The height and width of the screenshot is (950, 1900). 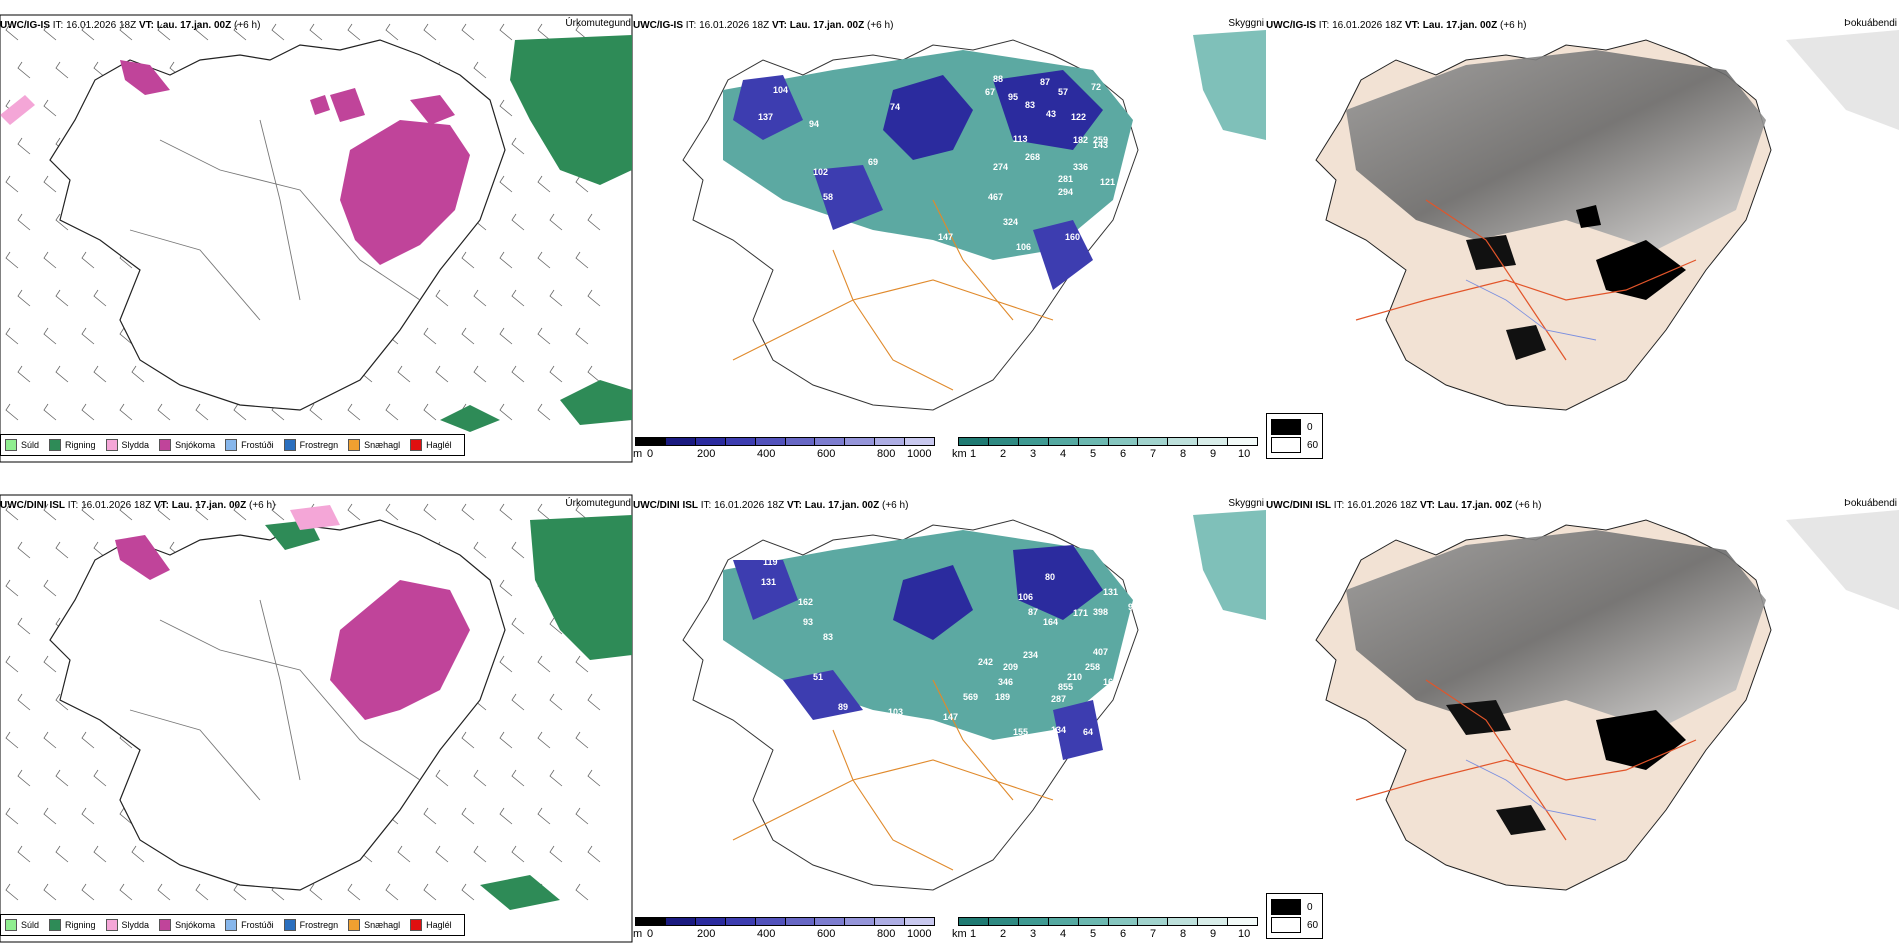 What do you see at coordinates (765, 117) in the screenshot?
I see `ceiling-value-label: 137` at bounding box center [765, 117].